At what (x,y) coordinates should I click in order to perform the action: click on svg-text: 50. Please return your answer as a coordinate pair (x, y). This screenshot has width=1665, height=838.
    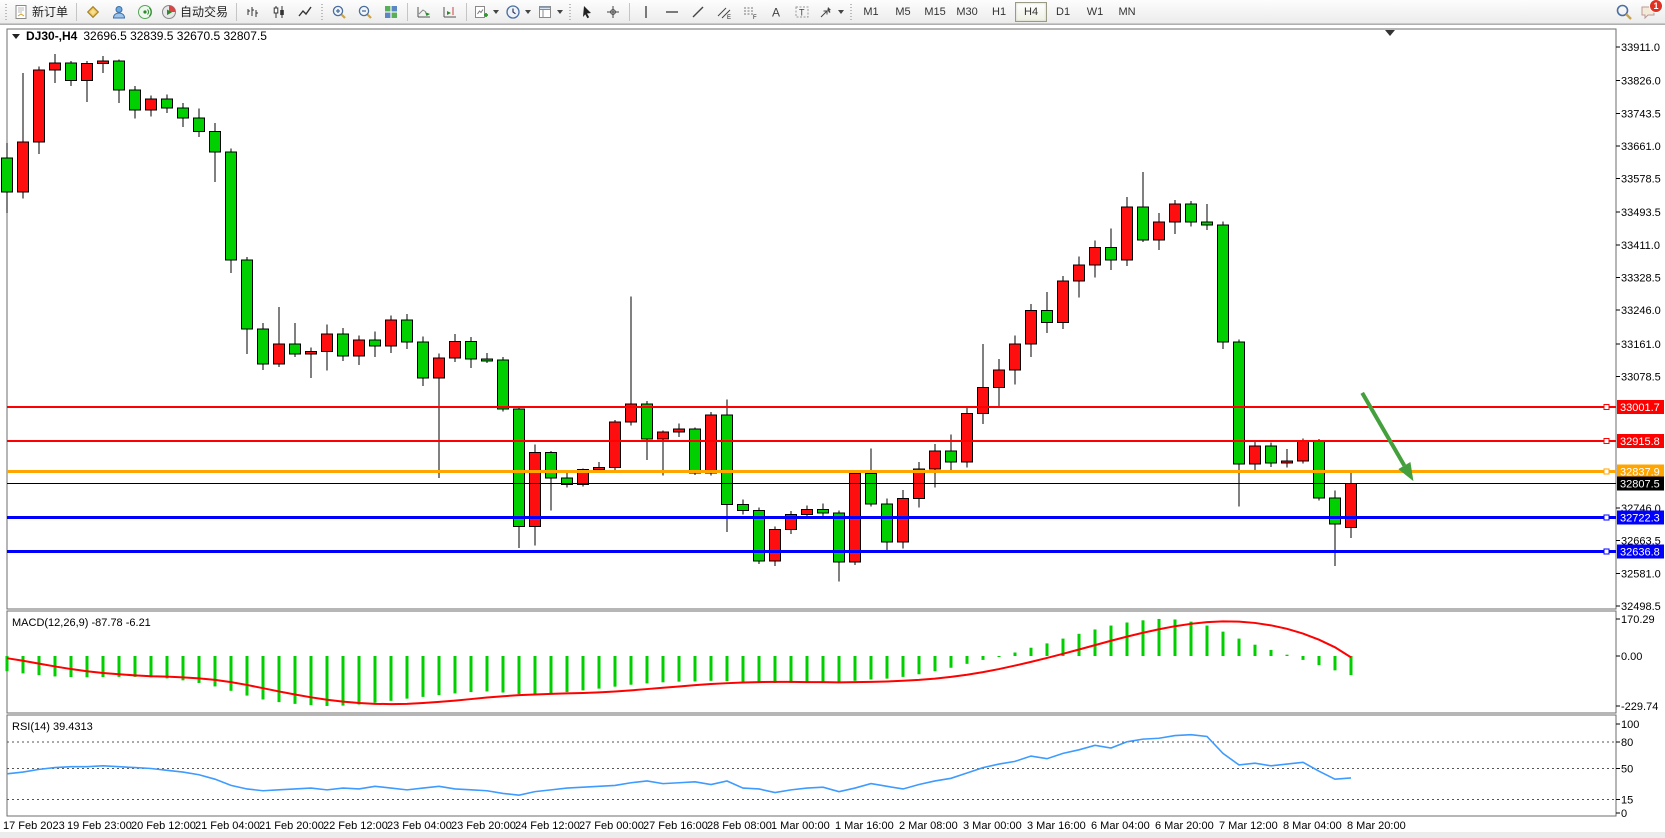
    Looking at the image, I should click on (1627, 770).